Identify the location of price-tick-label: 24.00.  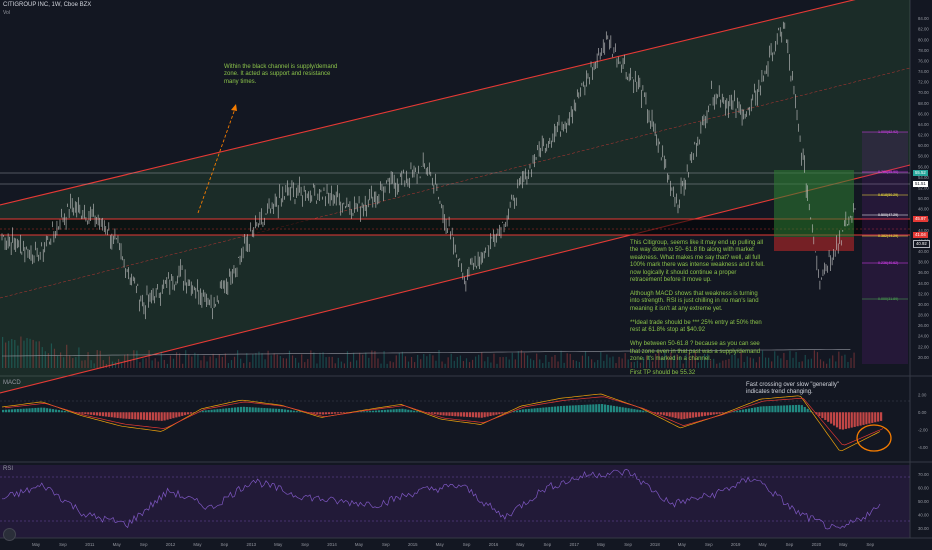
(923, 336).